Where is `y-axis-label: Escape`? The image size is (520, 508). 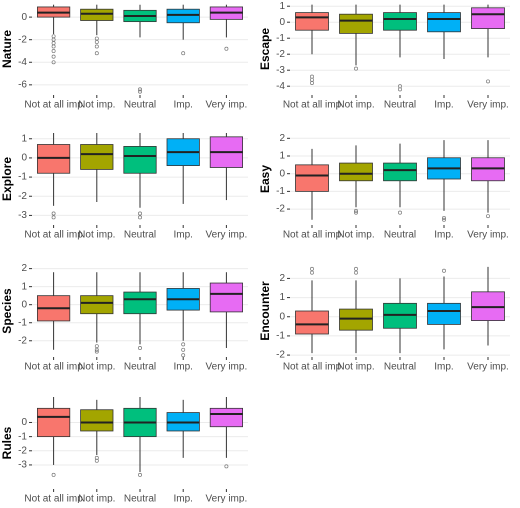 y-axis-label: Escape is located at coordinates (265, 49).